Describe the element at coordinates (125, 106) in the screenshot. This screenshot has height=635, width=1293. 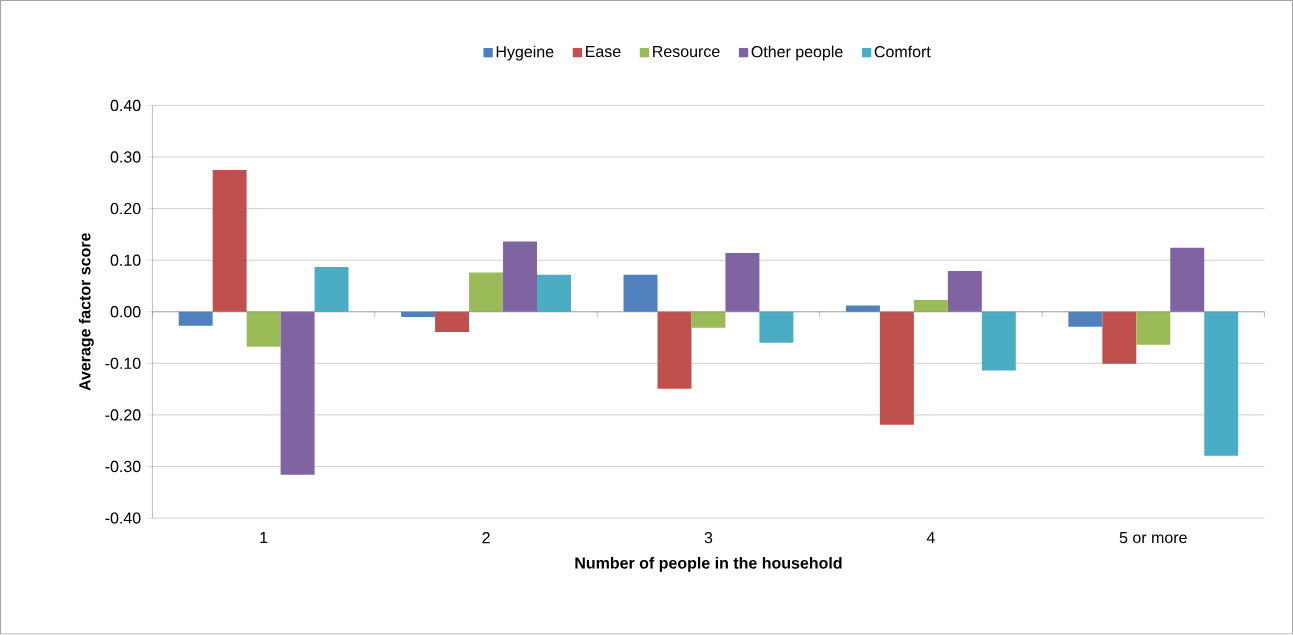
I see `y-tick-label: 0.40` at that location.